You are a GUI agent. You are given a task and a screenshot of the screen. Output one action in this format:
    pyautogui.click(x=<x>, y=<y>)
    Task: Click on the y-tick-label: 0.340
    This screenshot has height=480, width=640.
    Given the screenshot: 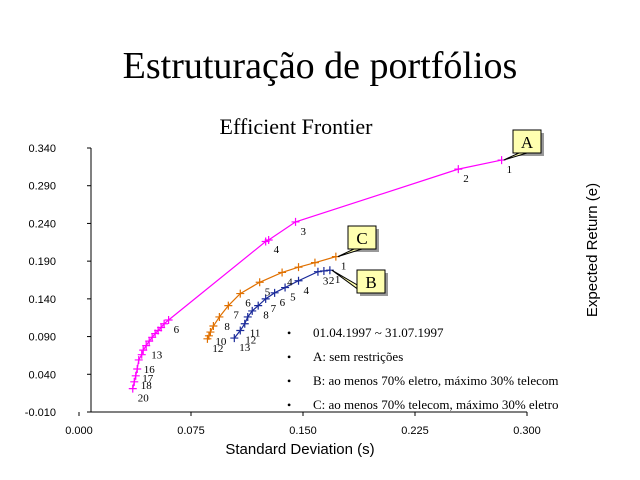 What is the action you would take?
    pyautogui.click(x=42, y=149)
    